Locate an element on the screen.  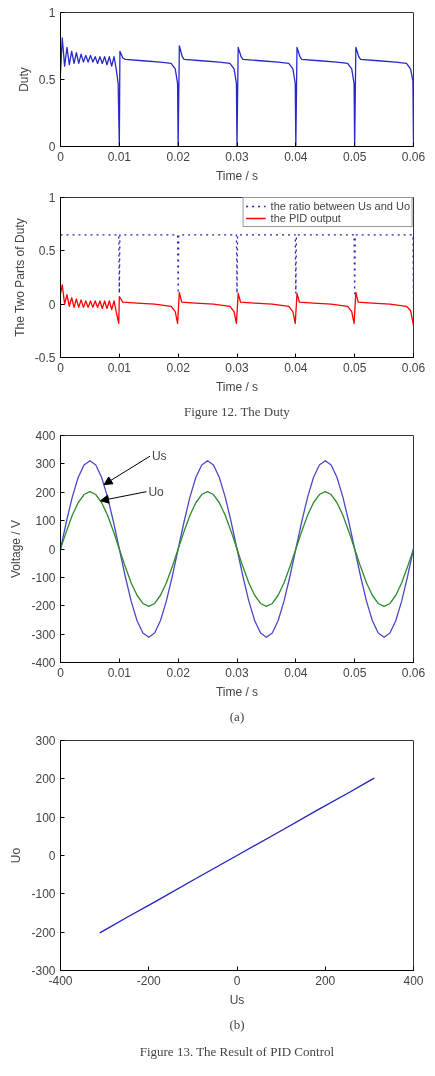
x-axis-title: Us is located at coordinates (237, 999).